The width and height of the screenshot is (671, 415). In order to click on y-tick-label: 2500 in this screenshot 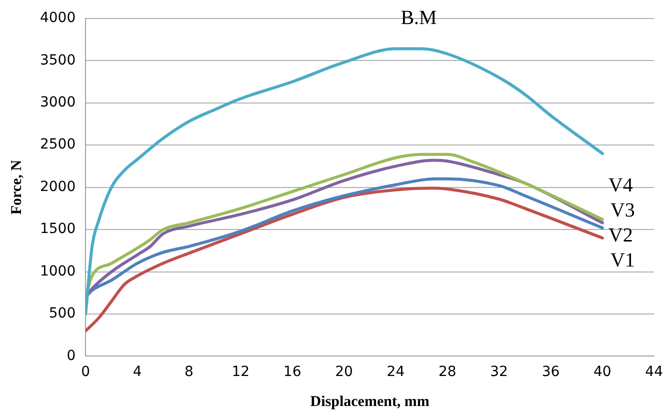, I will do `click(58, 144)`.